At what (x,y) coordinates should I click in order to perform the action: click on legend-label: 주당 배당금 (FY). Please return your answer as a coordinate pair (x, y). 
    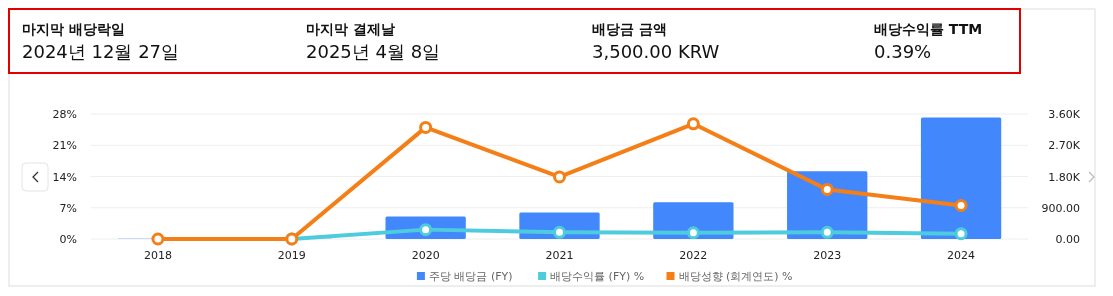
    Looking at the image, I should click on (470, 276).